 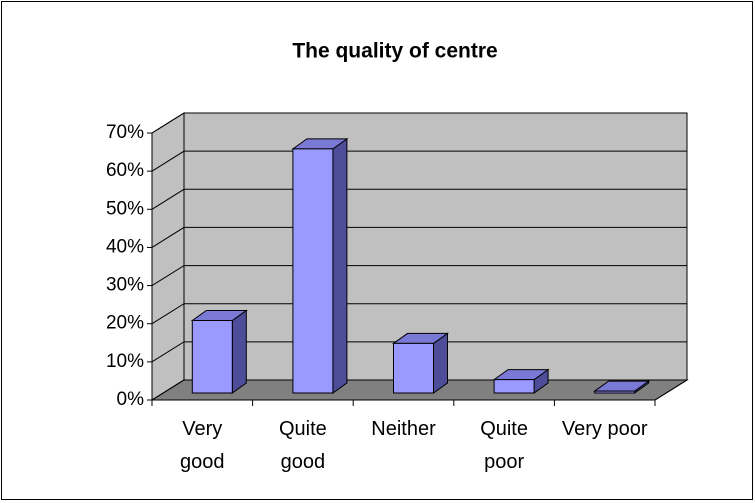 What do you see at coordinates (125, 170) in the screenshot?
I see `y-tick-label: 60%` at bounding box center [125, 170].